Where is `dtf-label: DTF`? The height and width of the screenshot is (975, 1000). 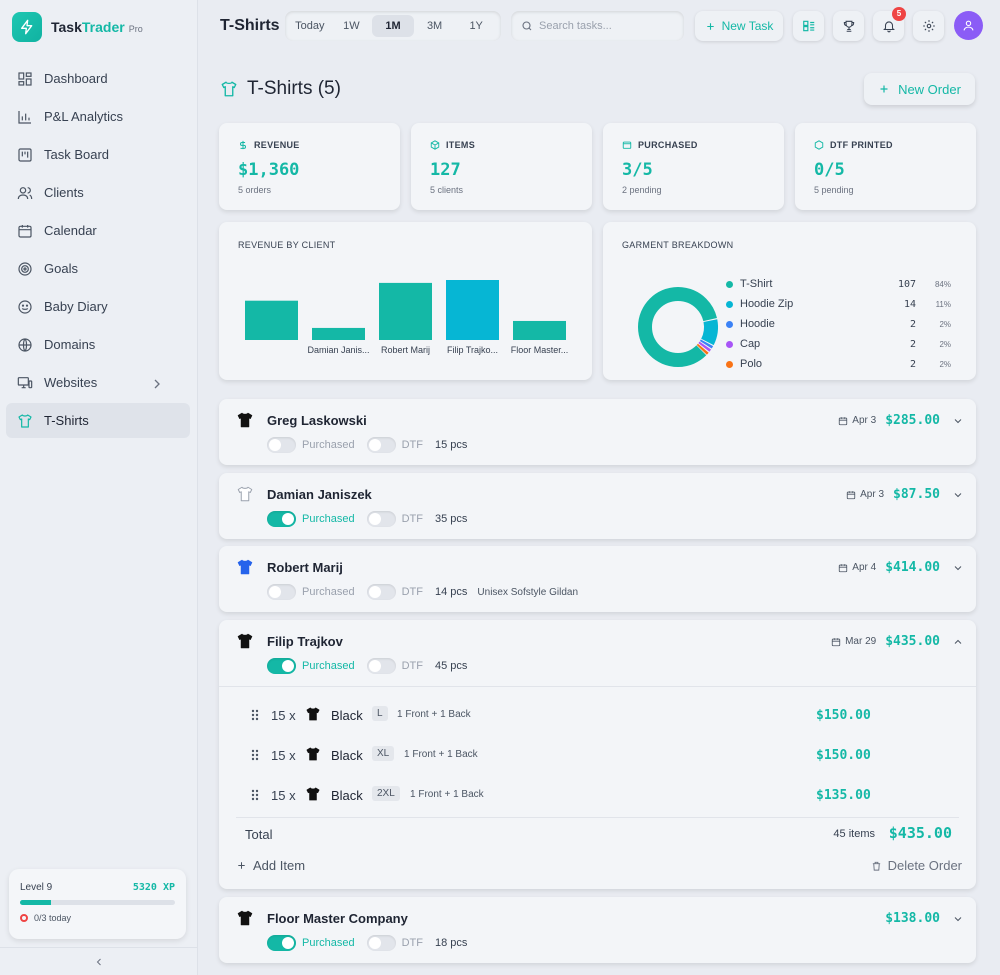
dtf-label: DTF is located at coordinates (412, 519).